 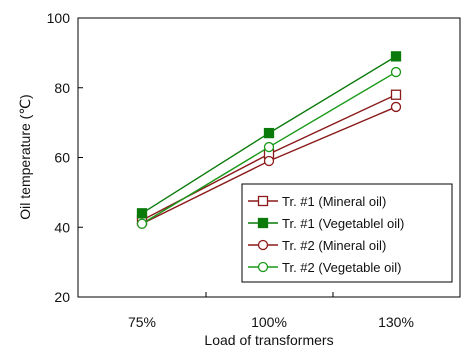 What do you see at coordinates (343, 223) in the screenshot?
I see `legend-label: Tr. #1 (Vegetablel oil)` at bounding box center [343, 223].